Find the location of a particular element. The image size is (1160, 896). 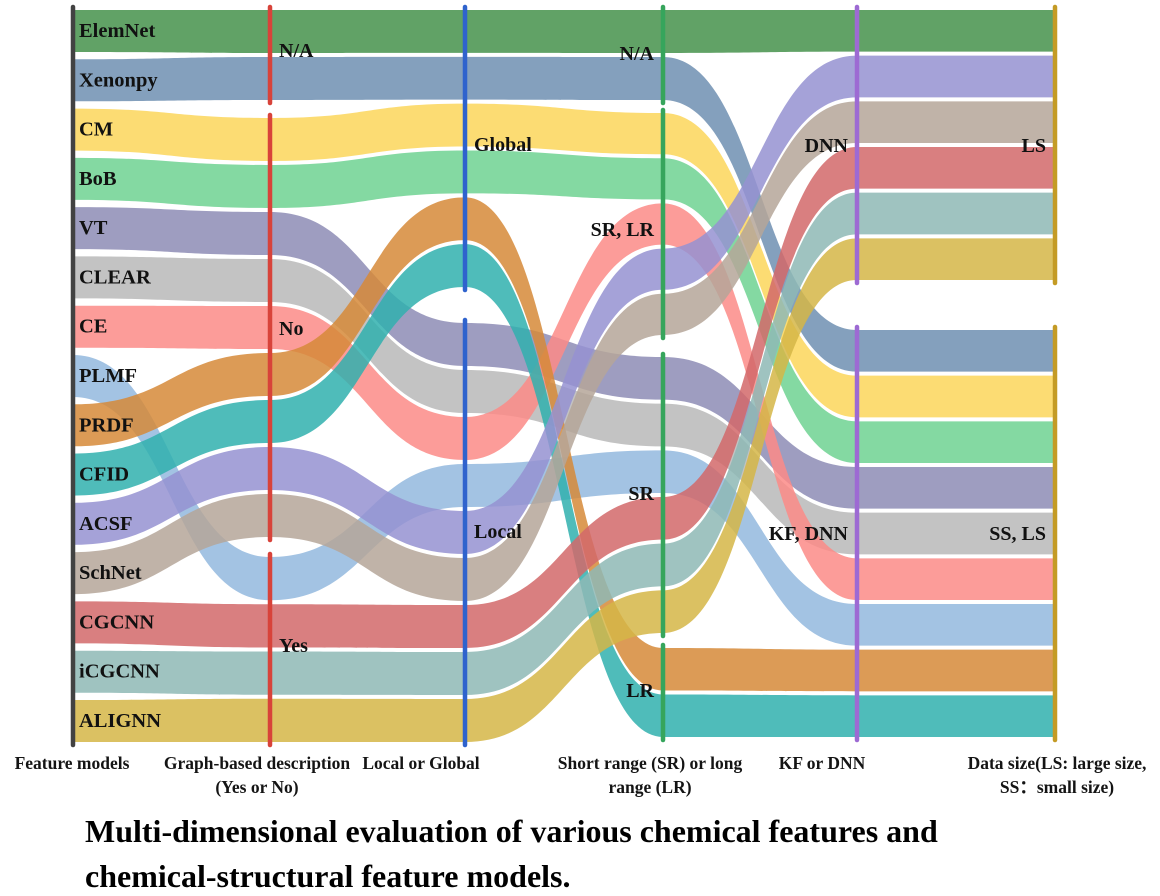

node-label-data_size-SS, LS: SS, LS is located at coordinates (1017, 534).